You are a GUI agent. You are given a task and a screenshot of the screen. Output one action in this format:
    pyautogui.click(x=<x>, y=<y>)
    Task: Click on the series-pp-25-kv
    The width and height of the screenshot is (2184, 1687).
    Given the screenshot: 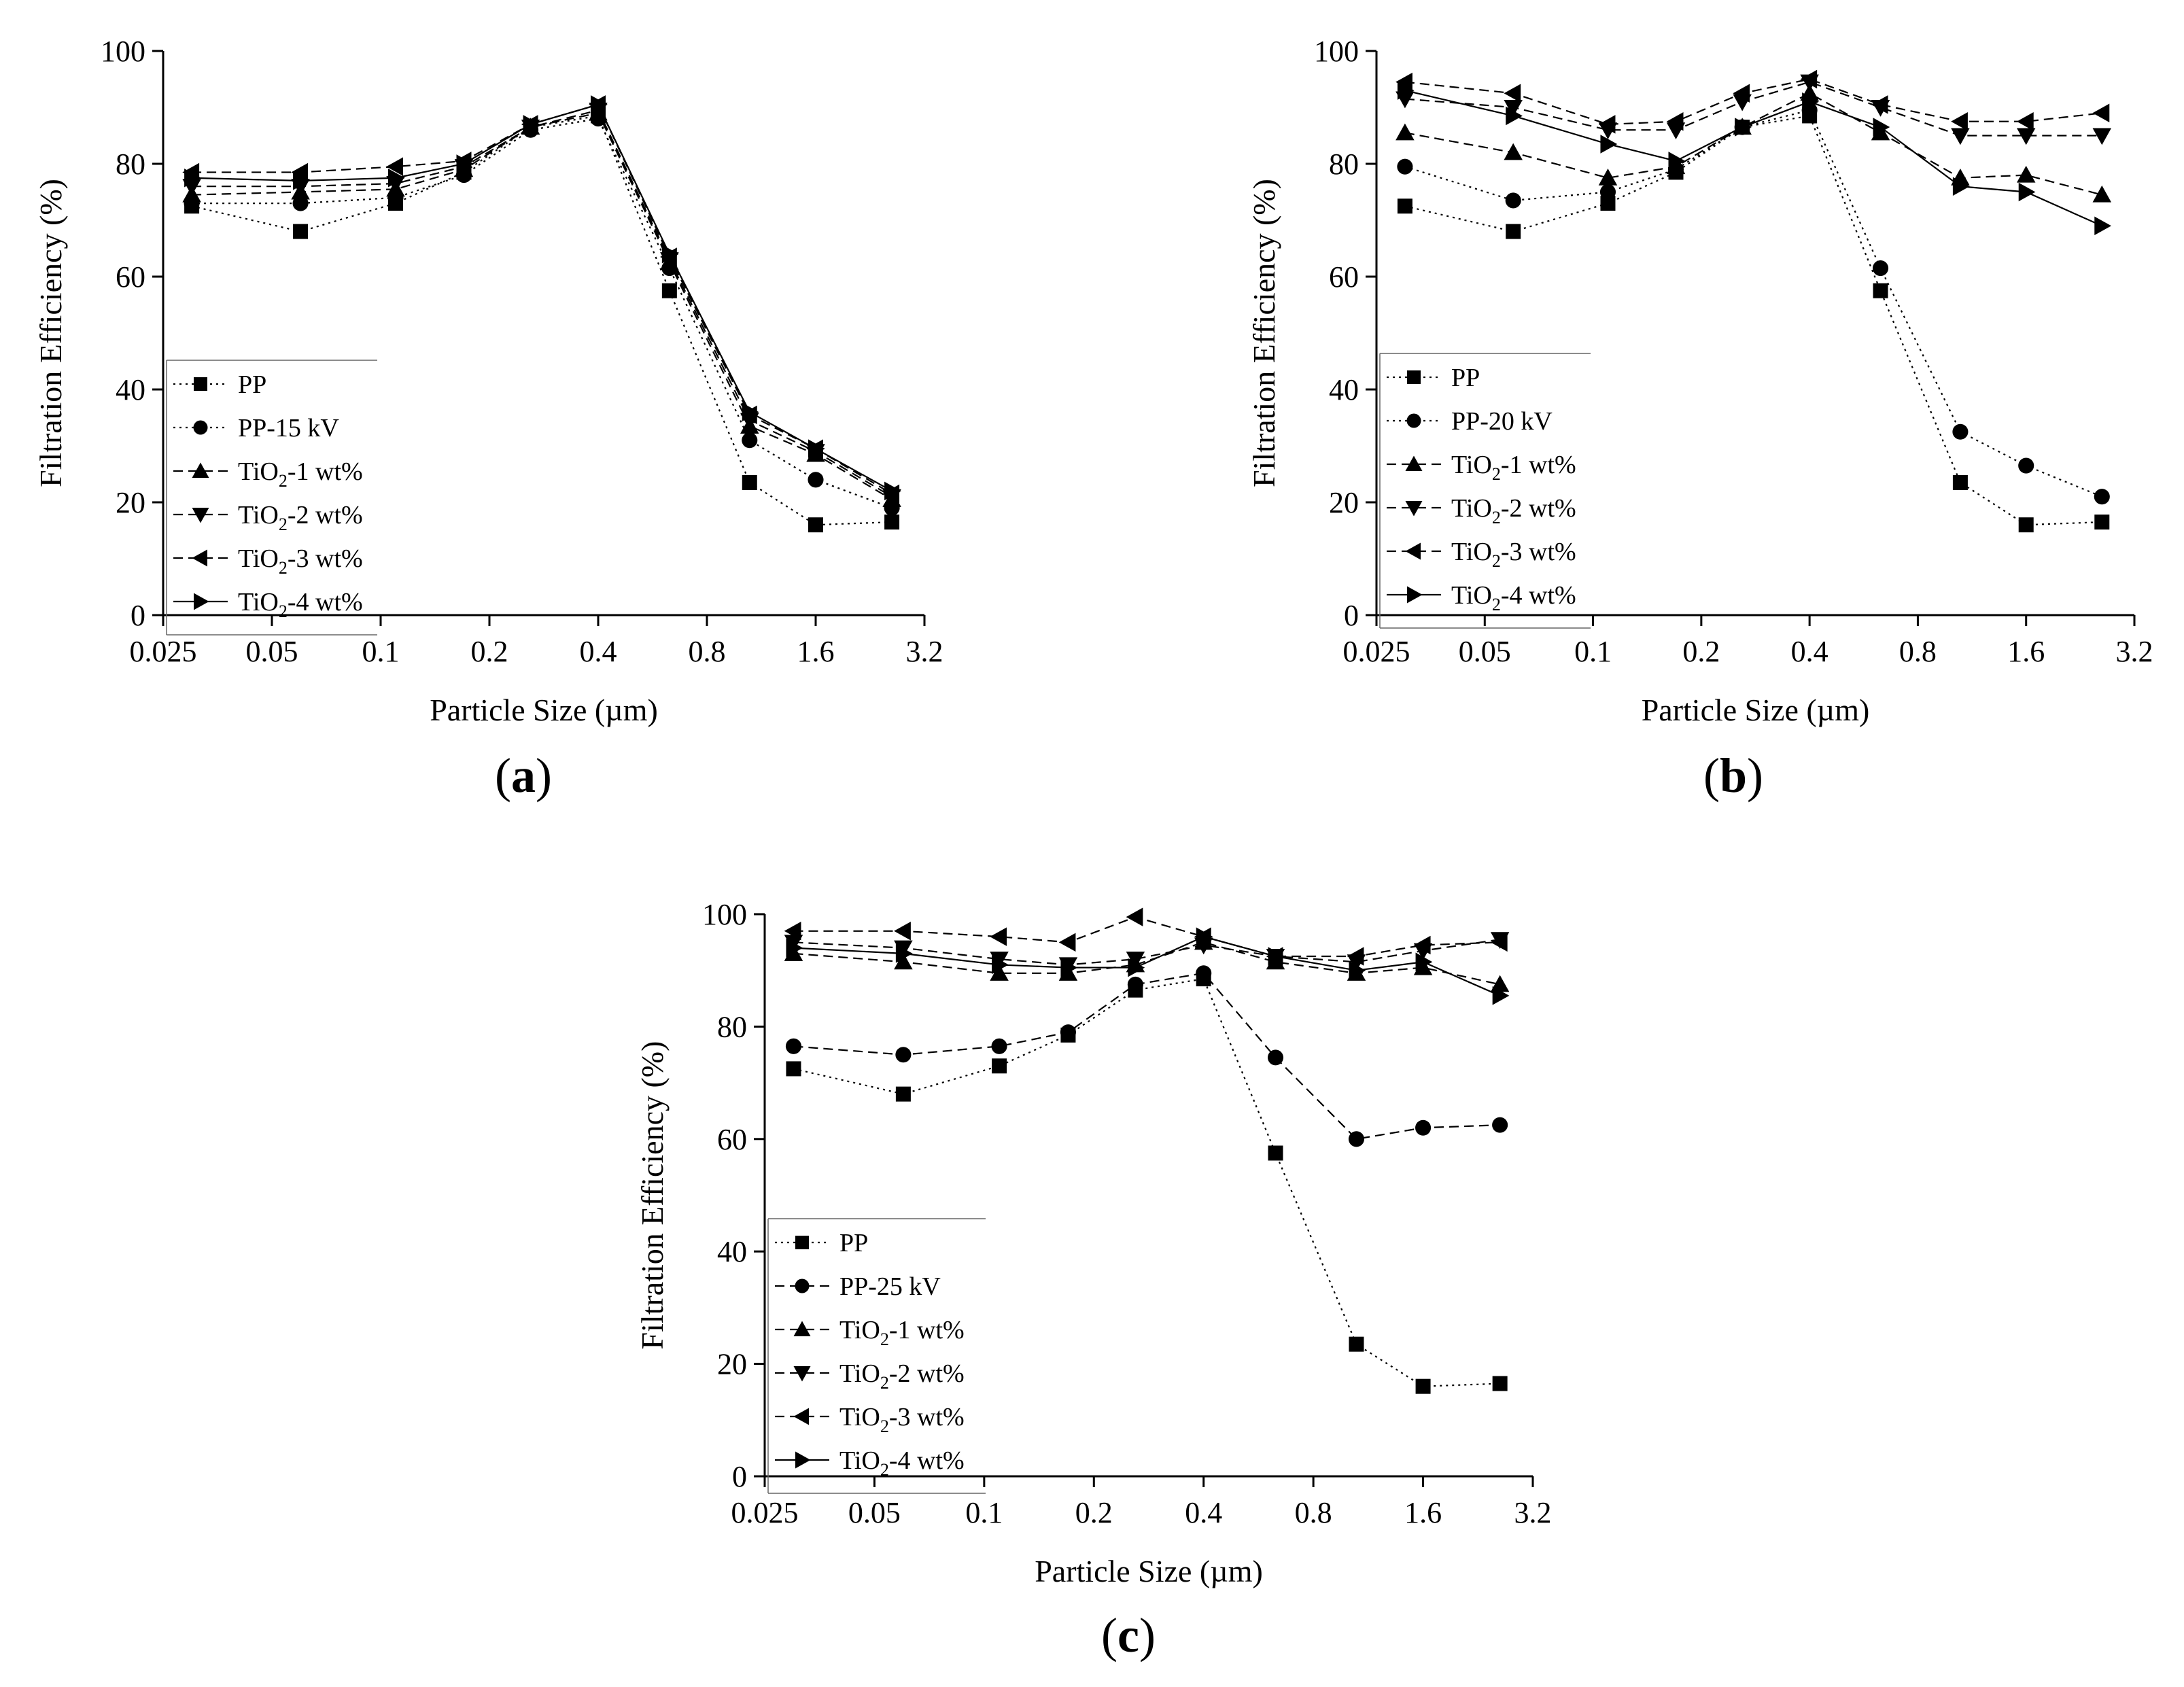 What is the action you would take?
    pyautogui.click(x=1147, y=1056)
    